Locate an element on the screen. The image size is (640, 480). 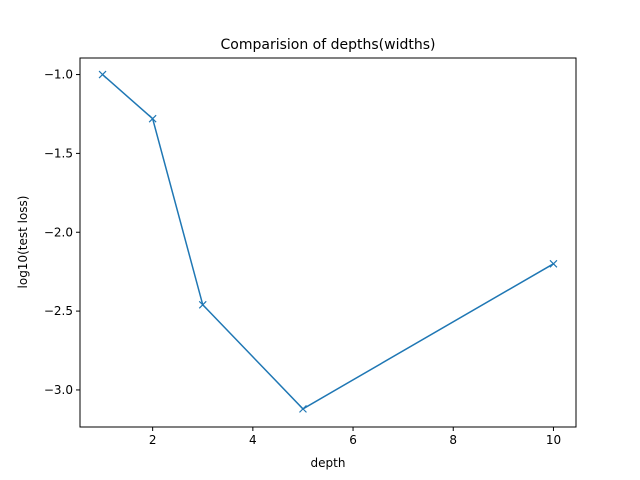
y-tick-label: −1.0 is located at coordinates (58, 75).